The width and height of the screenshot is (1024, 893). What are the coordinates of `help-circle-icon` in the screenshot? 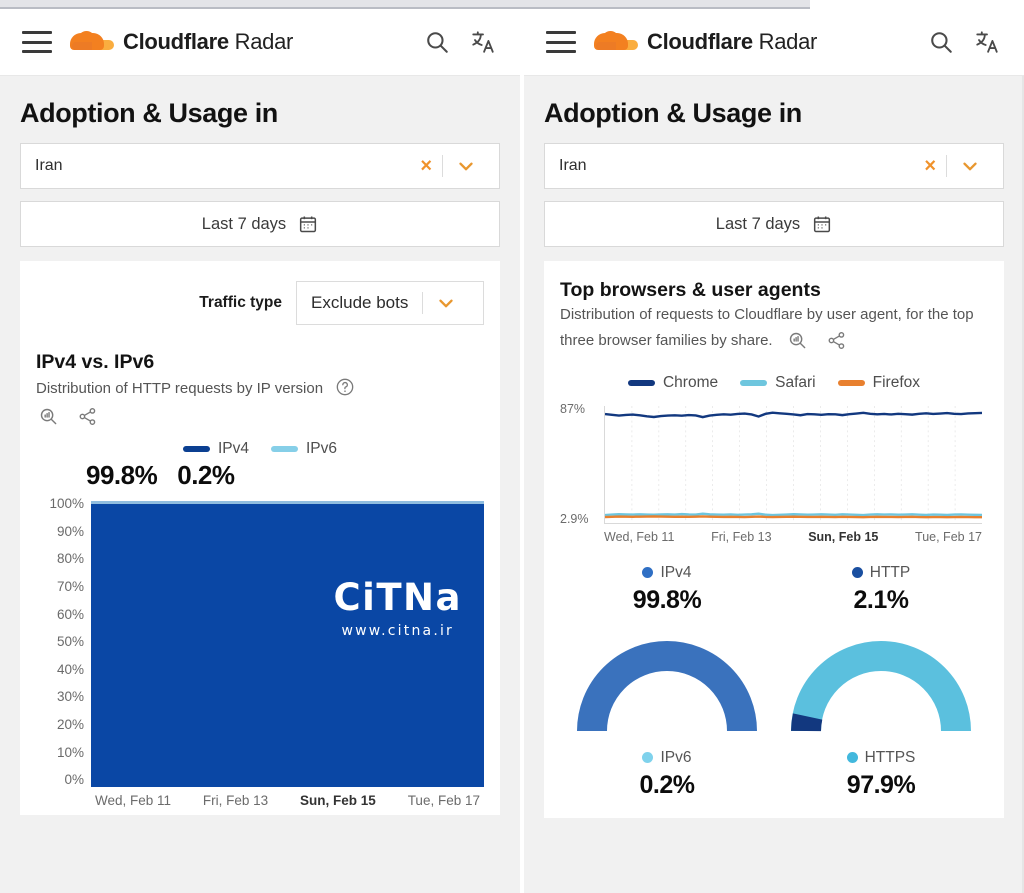 It's located at (345, 389).